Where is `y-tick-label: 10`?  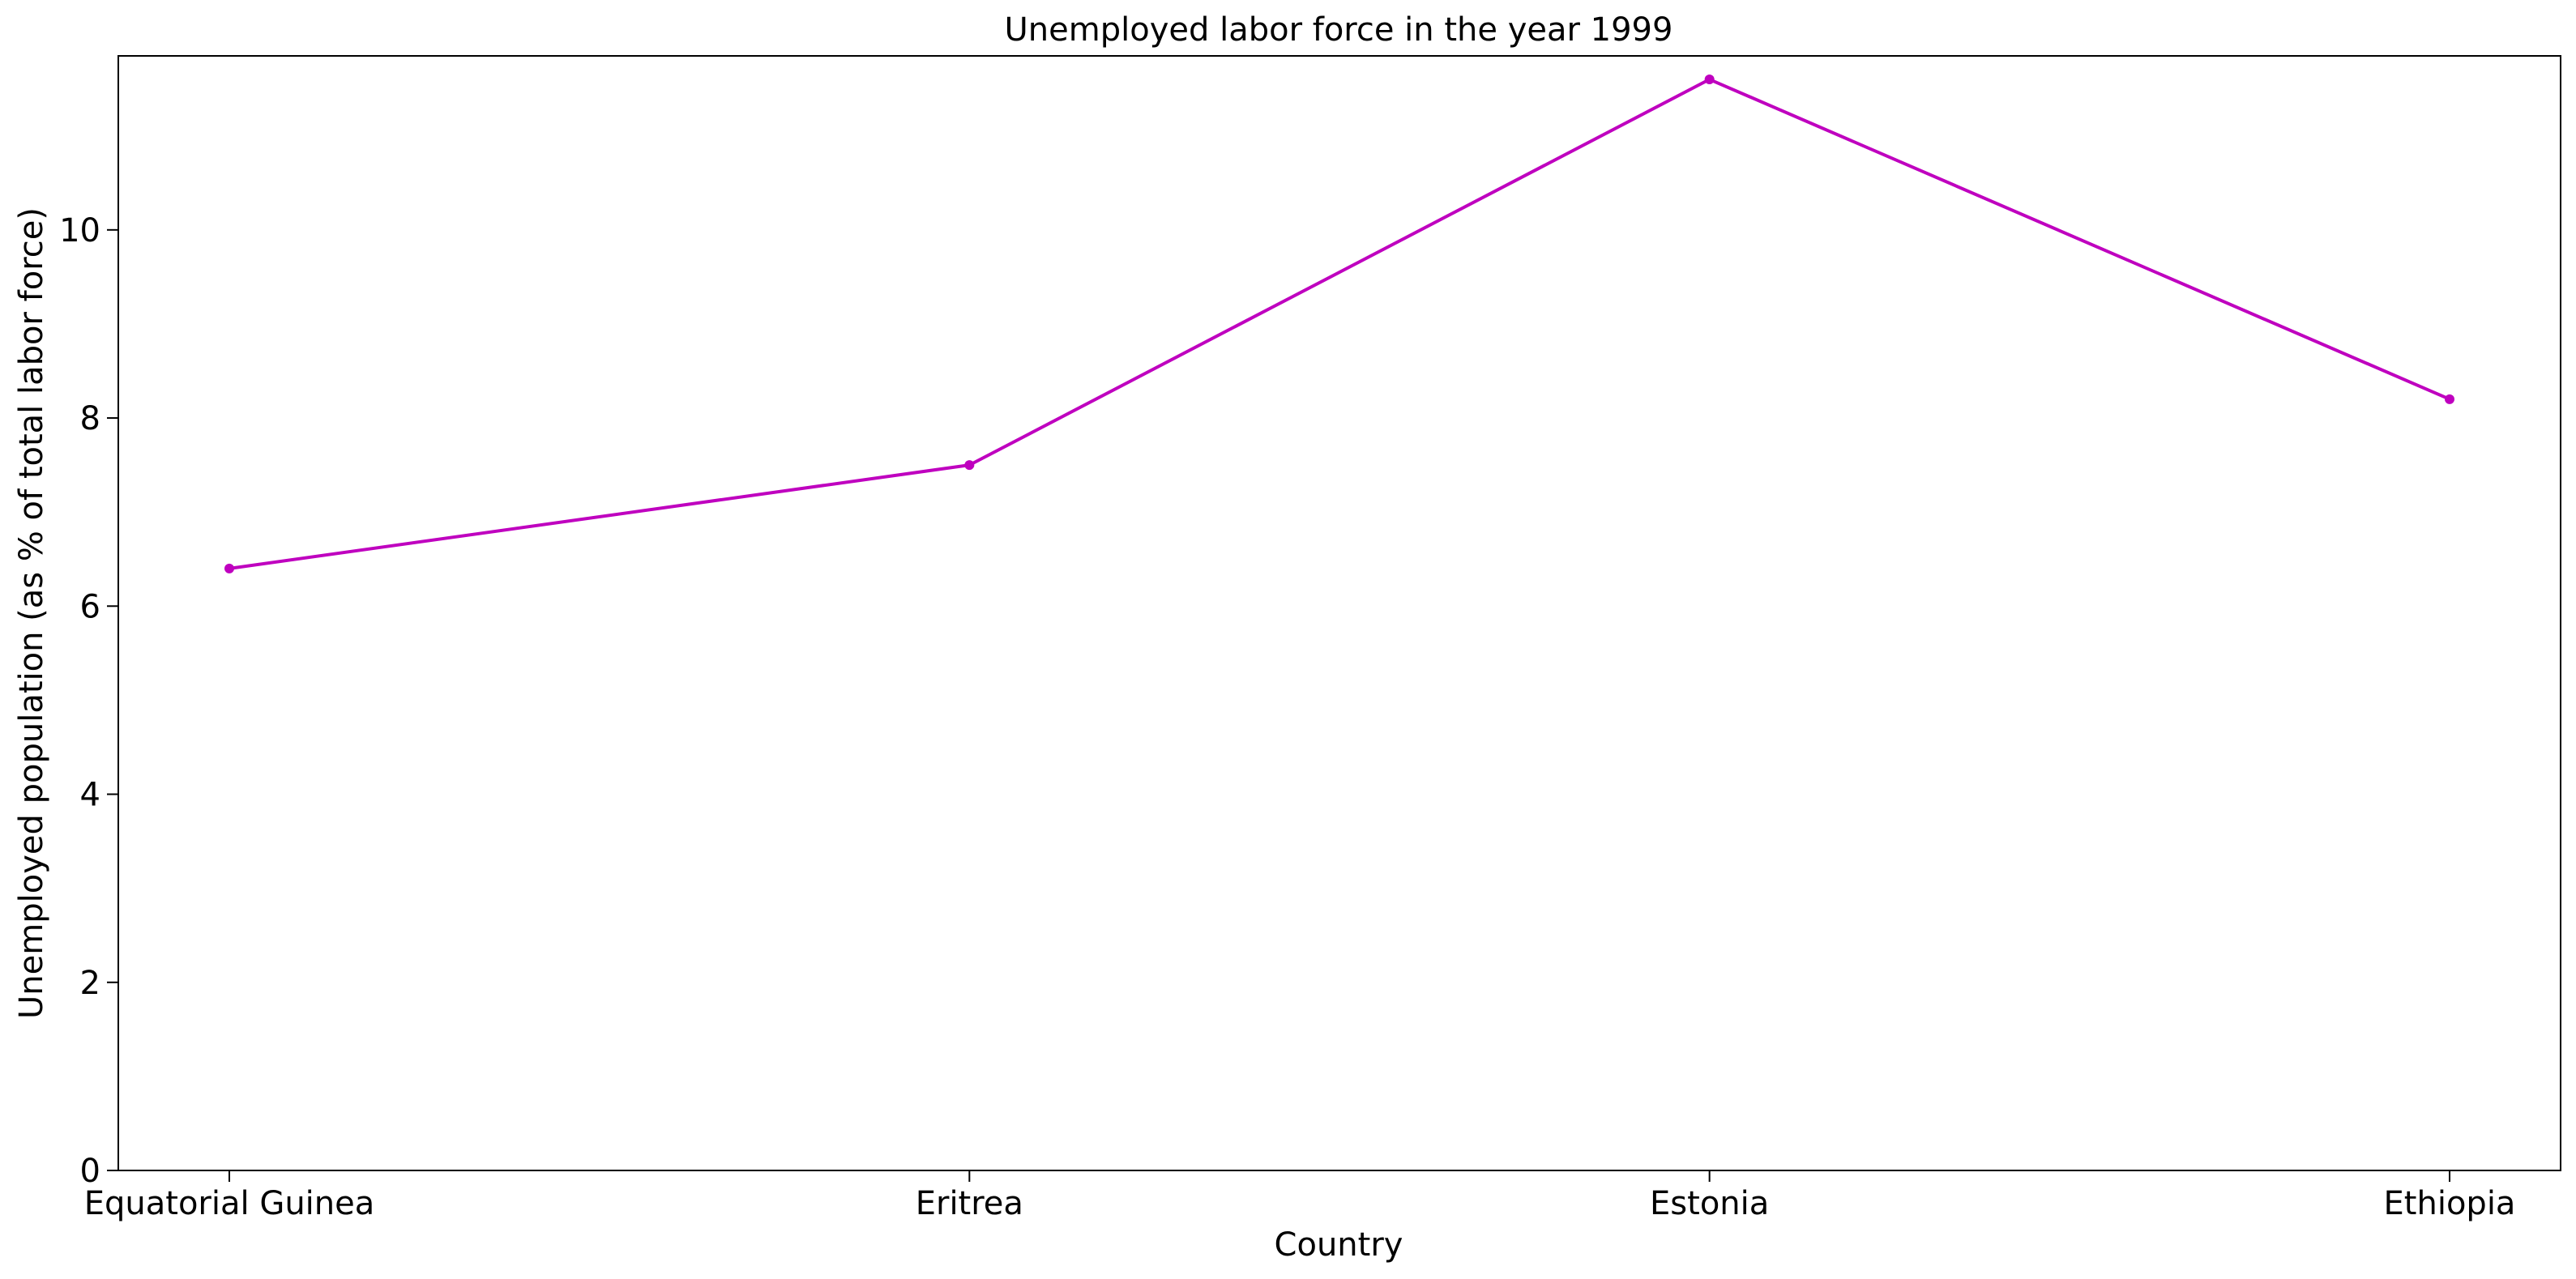 y-tick-label: 10 is located at coordinates (79, 230).